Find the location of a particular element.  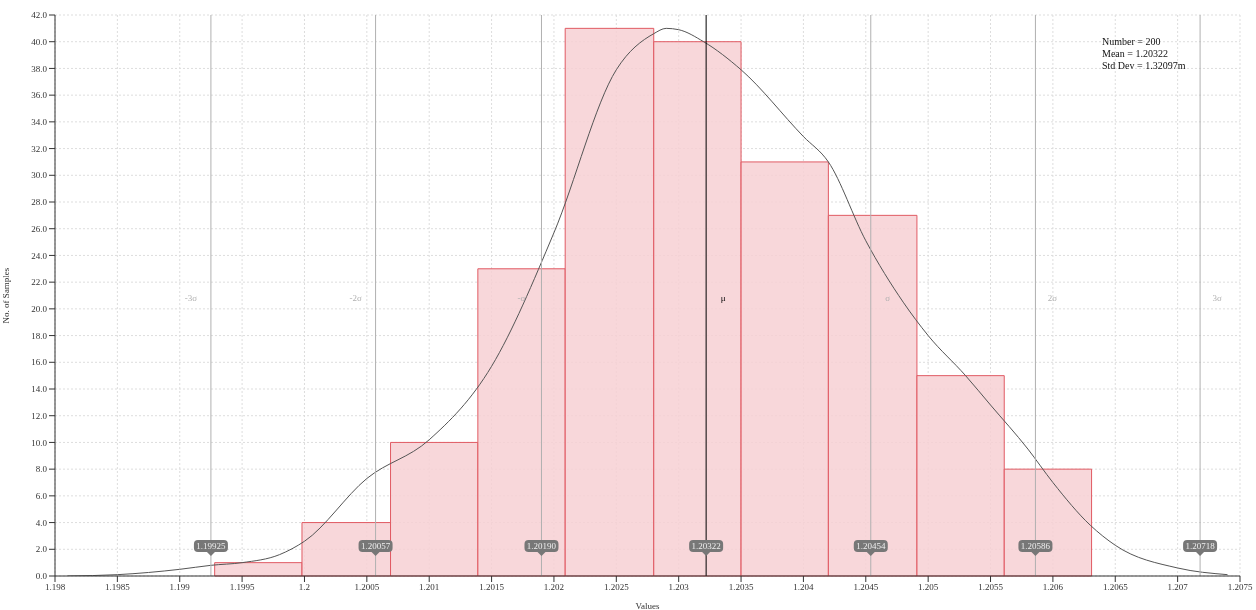

ref-line-label: 1.20718 is located at coordinates (1200, 546).